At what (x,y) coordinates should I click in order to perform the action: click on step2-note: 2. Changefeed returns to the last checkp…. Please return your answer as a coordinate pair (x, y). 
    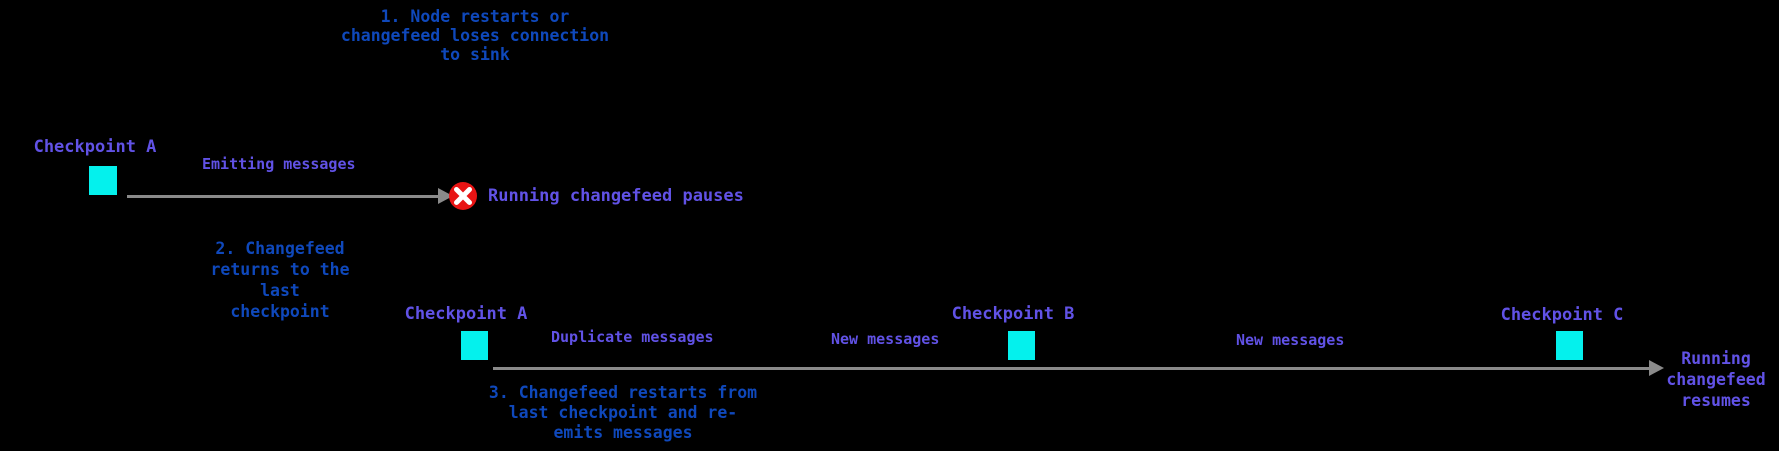
    Looking at the image, I should click on (280, 280).